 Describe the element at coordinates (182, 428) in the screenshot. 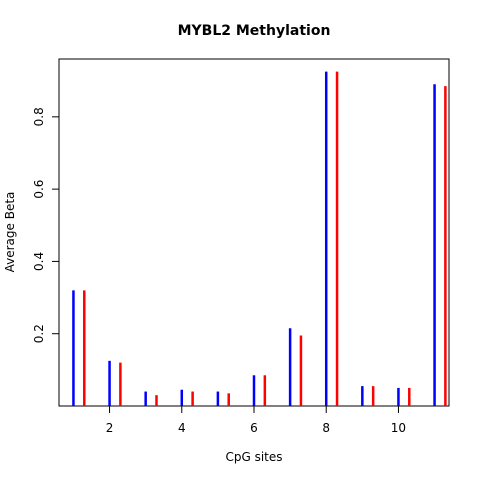

I see `x-tick-label-4: 4` at that location.